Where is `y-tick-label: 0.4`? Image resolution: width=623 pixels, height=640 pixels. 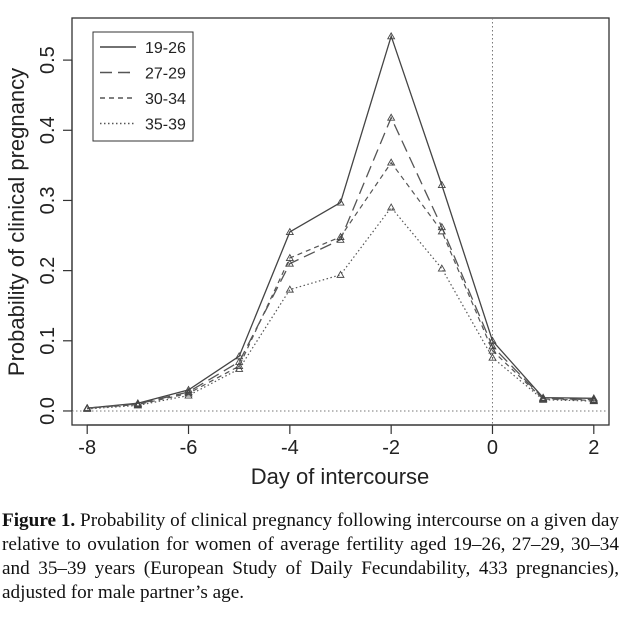
y-tick-label: 0.4 is located at coordinates (48, 130).